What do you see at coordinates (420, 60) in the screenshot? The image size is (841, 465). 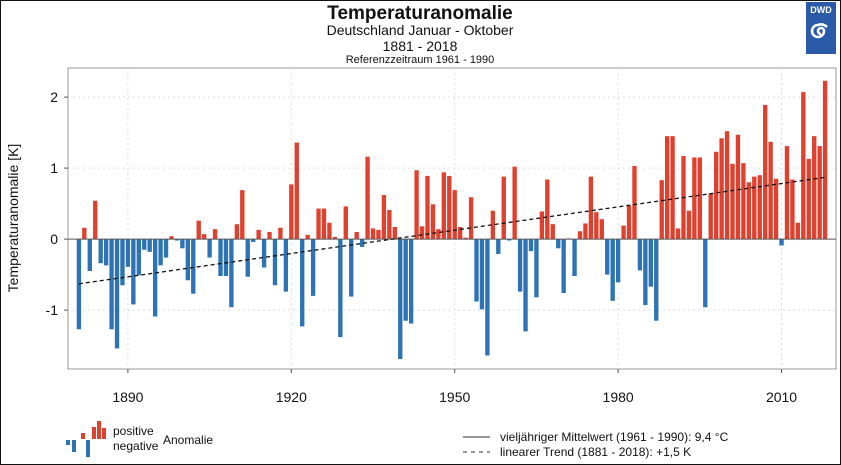 I see `chart-subtitle-reference: Referenzzeitraum 1961 - 1990` at bounding box center [420, 60].